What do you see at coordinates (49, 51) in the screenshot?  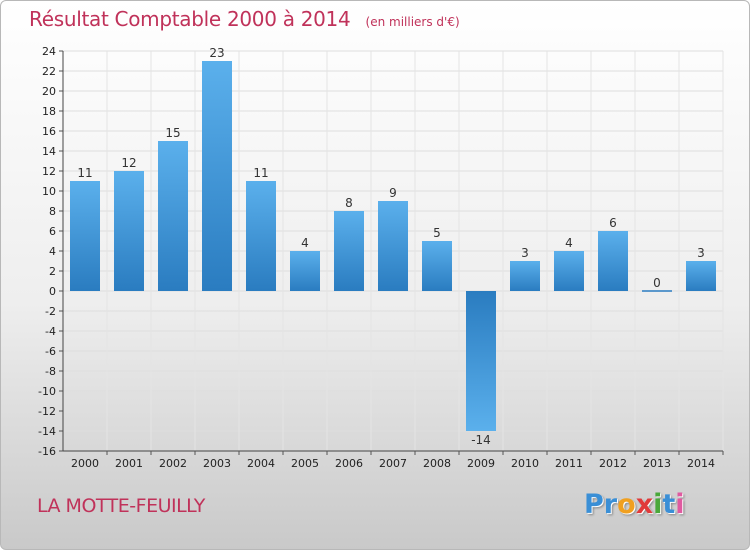 I see `y-tick-label: 24` at bounding box center [49, 51].